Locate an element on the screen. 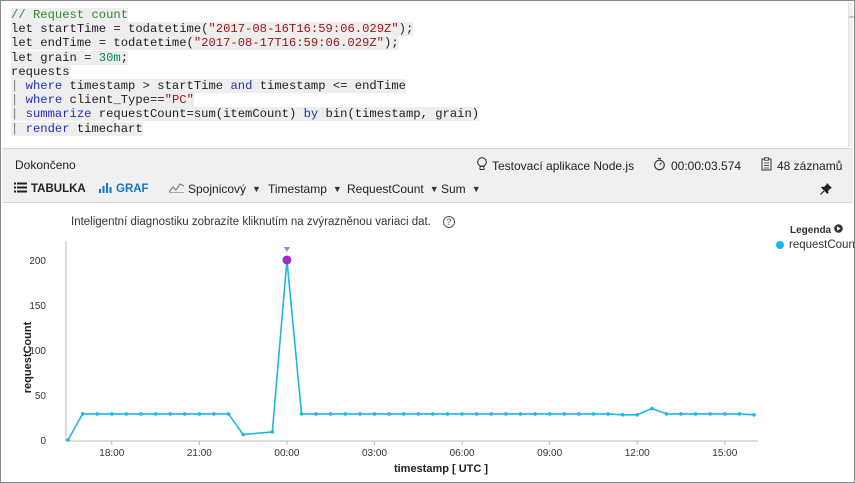 Image resolution: width=855 pixels, height=483 pixels. record-count: 48 záznamů is located at coordinates (801, 165).